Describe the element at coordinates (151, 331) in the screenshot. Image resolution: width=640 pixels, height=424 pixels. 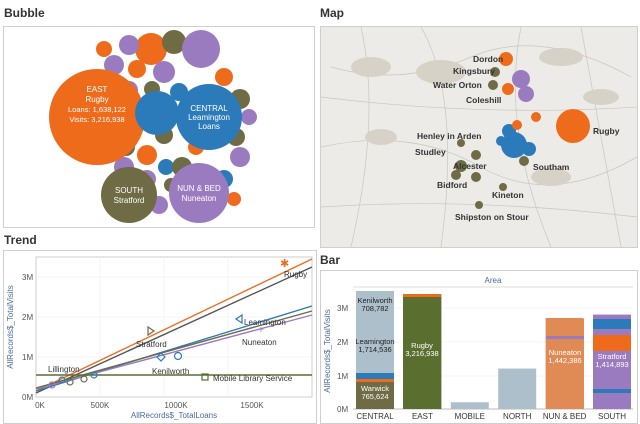
I see `trend-point-stratford` at that location.